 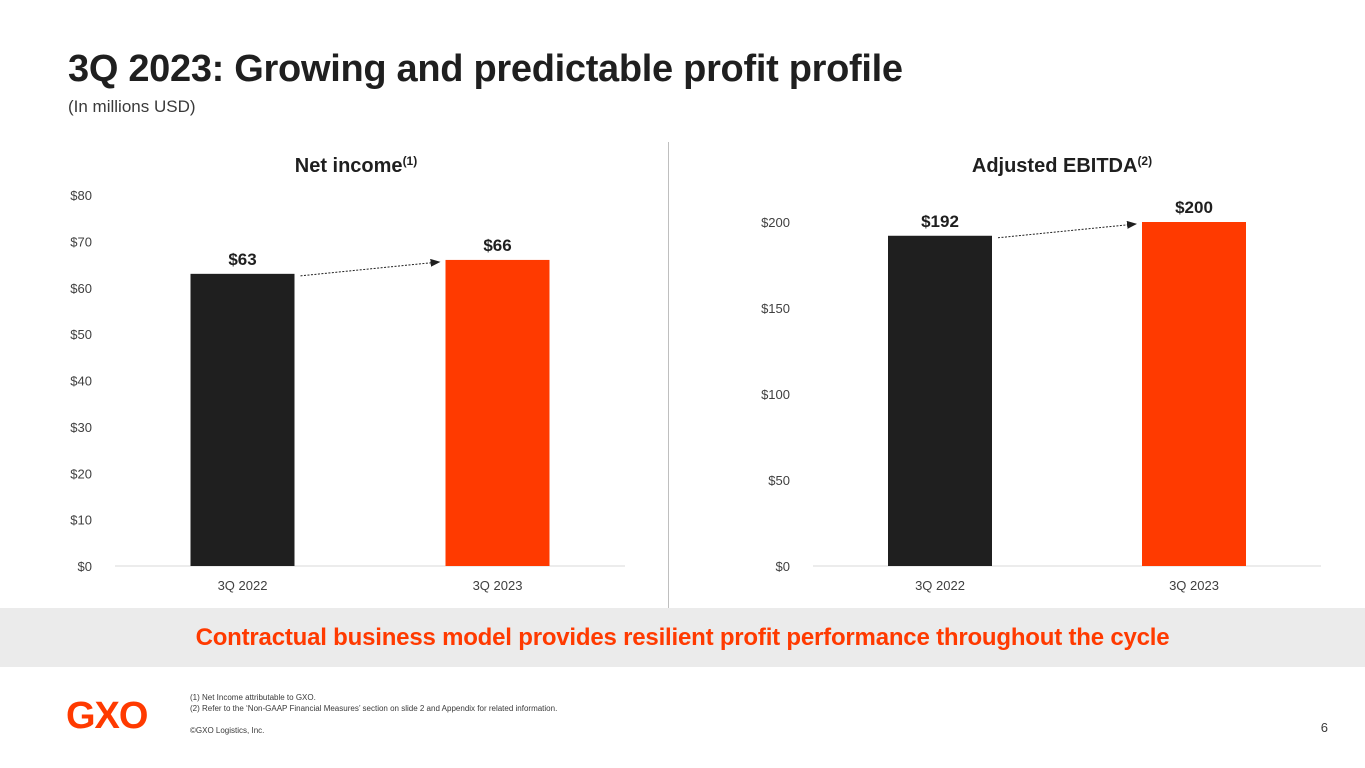 I want to click on copyright: ©GXO Logistics, Inc., so click(x=227, y=730).